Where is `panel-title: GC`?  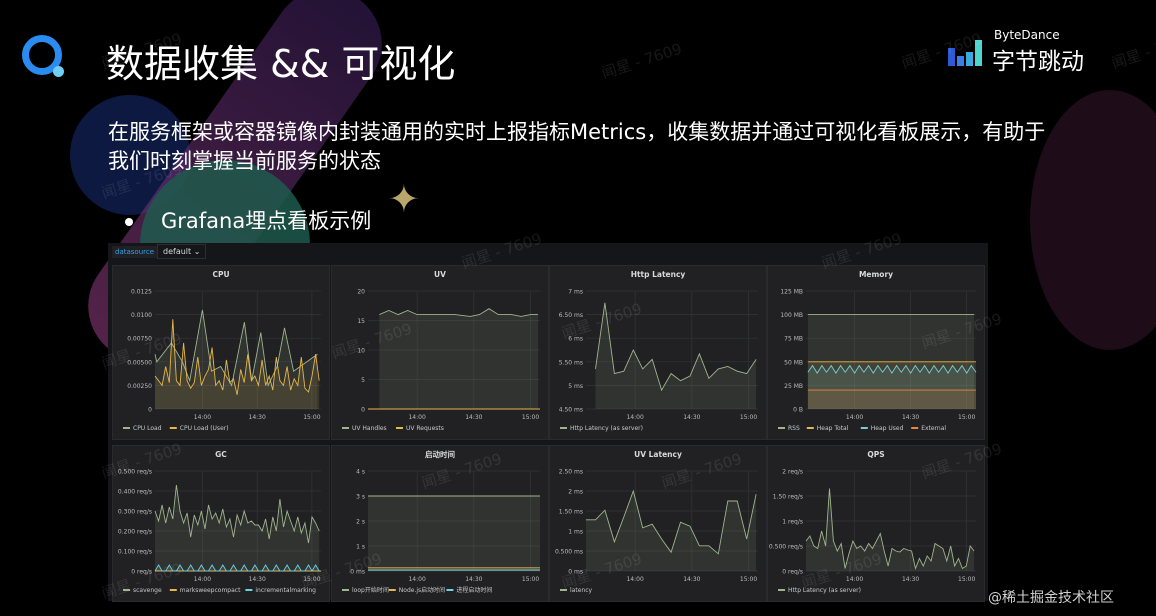
panel-title: GC is located at coordinates (221, 454).